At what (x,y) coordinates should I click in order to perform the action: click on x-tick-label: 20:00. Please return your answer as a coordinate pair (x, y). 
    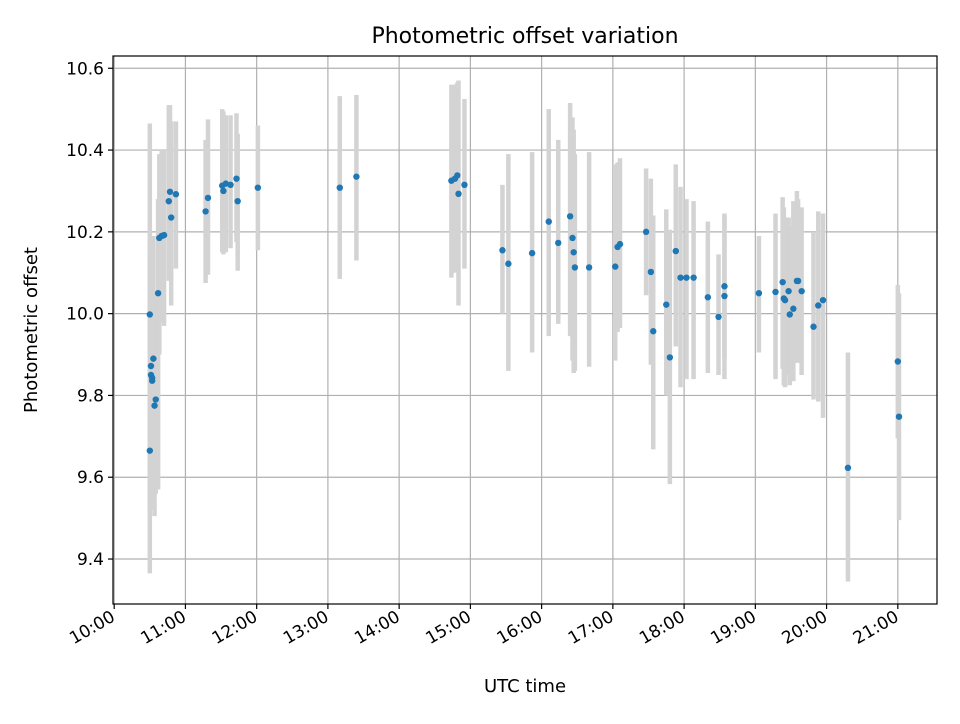
    Looking at the image, I should click on (805, 628).